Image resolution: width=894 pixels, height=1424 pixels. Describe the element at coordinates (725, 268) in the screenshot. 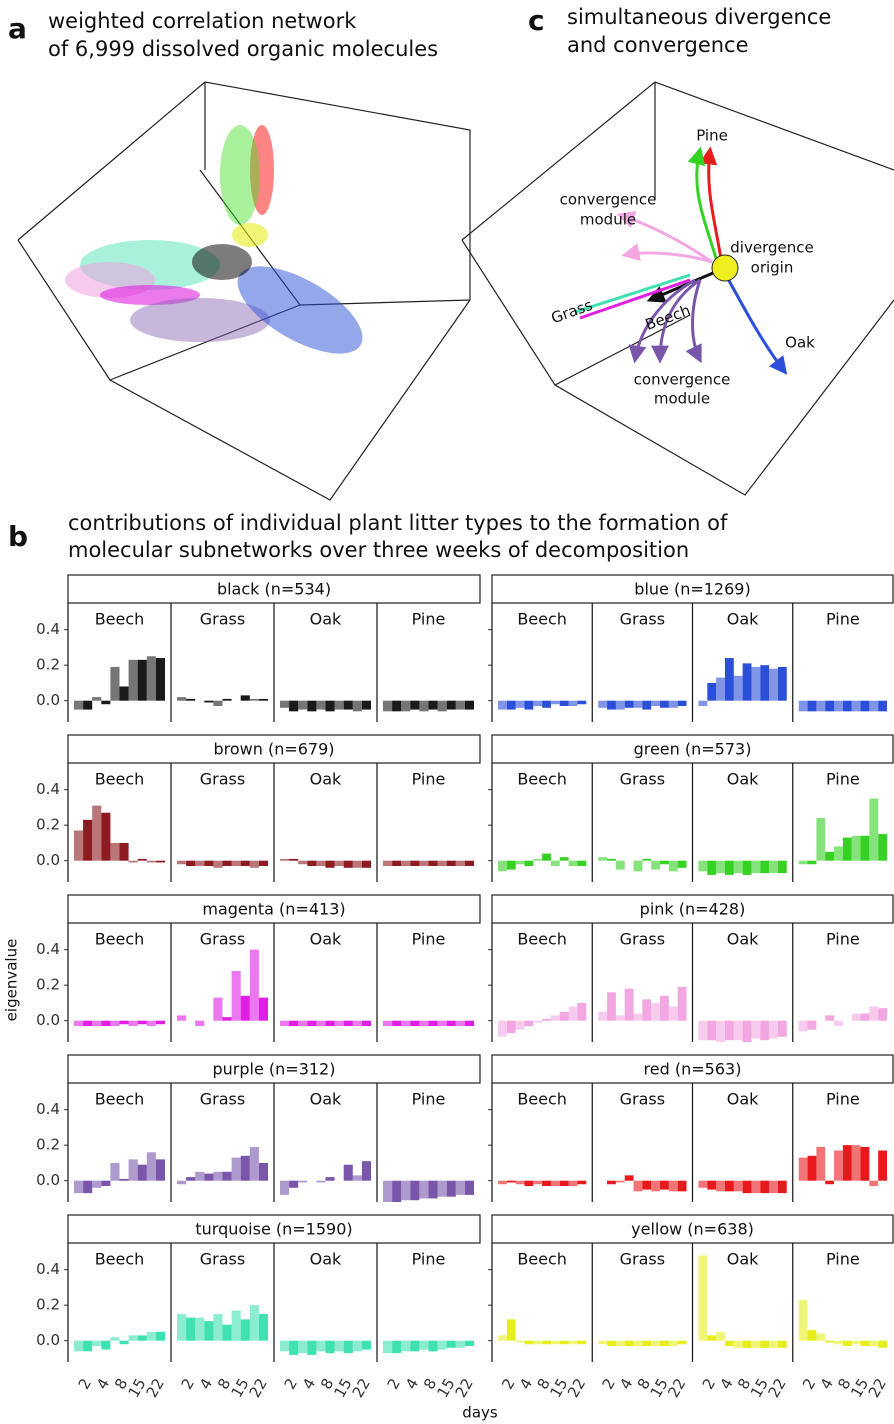

I see `divergence-origin` at that location.